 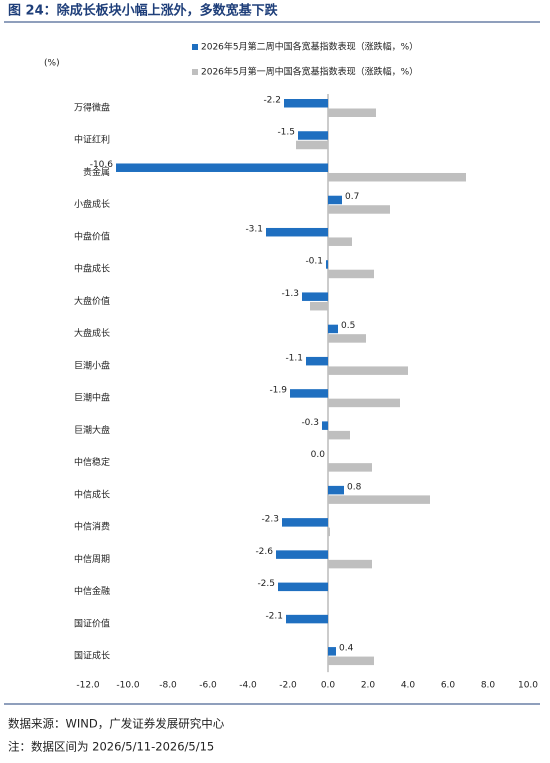 I want to click on x-tick-label: -10.0, so click(x=128, y=686).